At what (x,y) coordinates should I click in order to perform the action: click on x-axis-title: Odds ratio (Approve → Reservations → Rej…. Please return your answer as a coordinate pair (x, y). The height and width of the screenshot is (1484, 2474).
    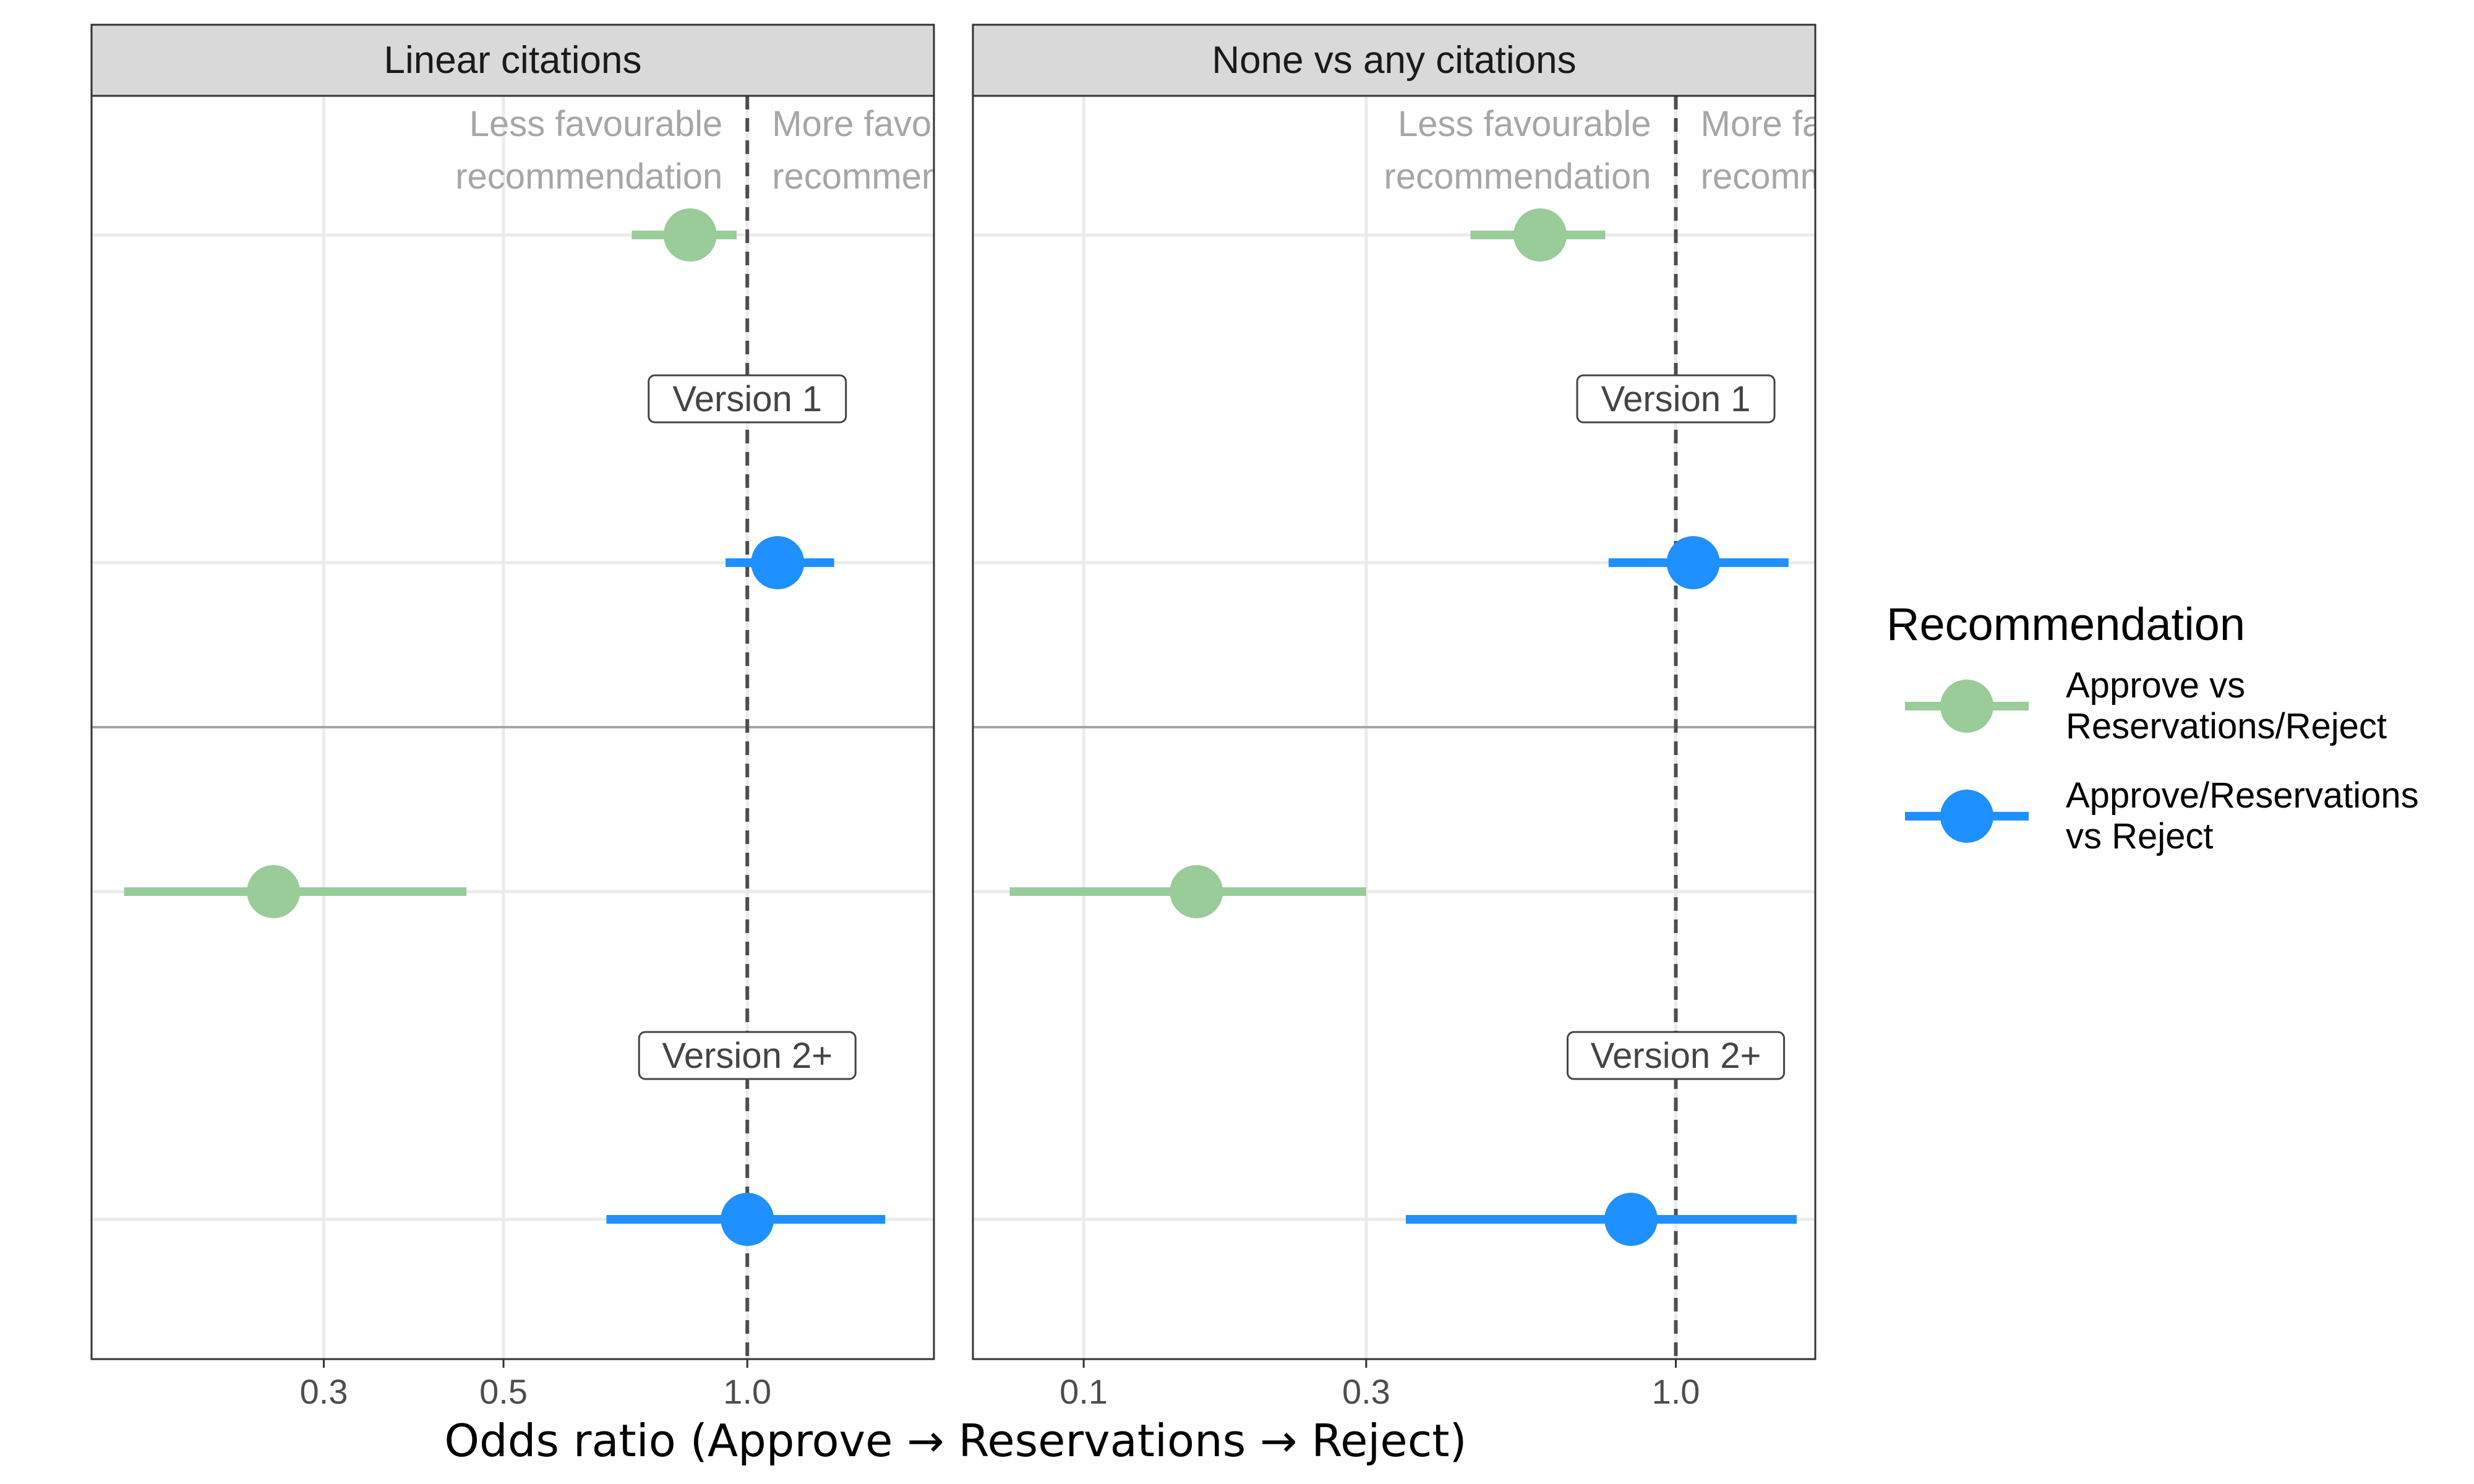
    Looking at the image, I should click on (955, 1441).